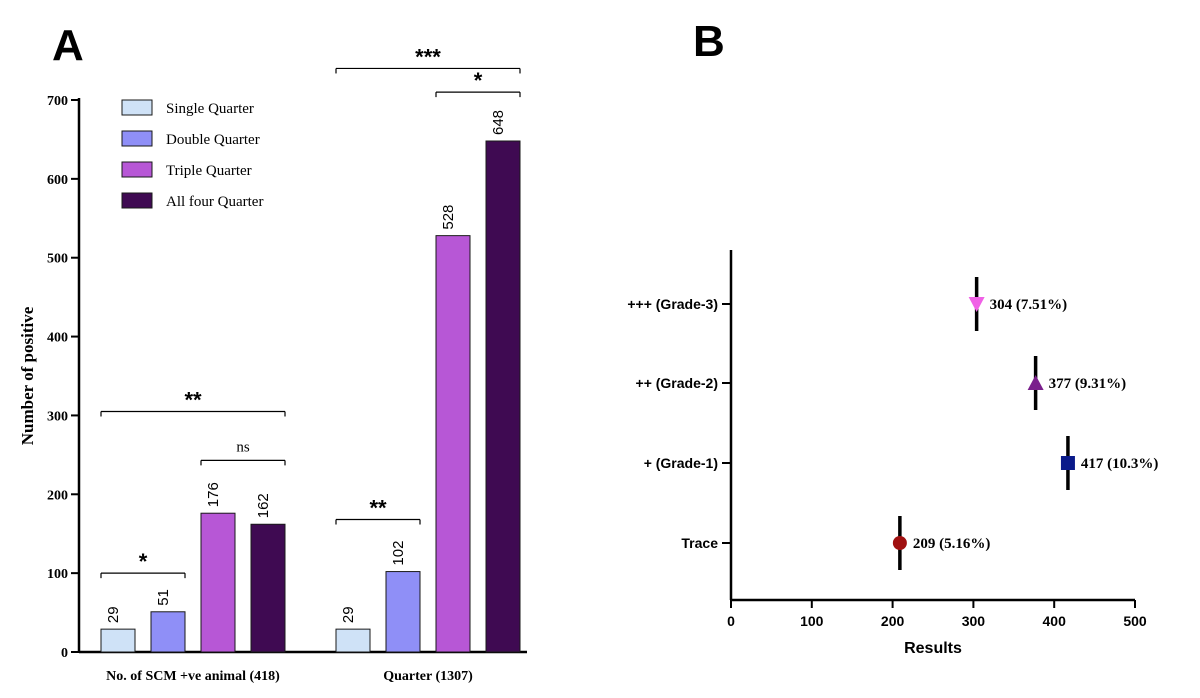 The image size is (1200, 698). What do you see at coordinates (1120, 464) in the screenshot?
I see `point-value-label: 417 (10.3%)` at bounding box center [1120, 464].